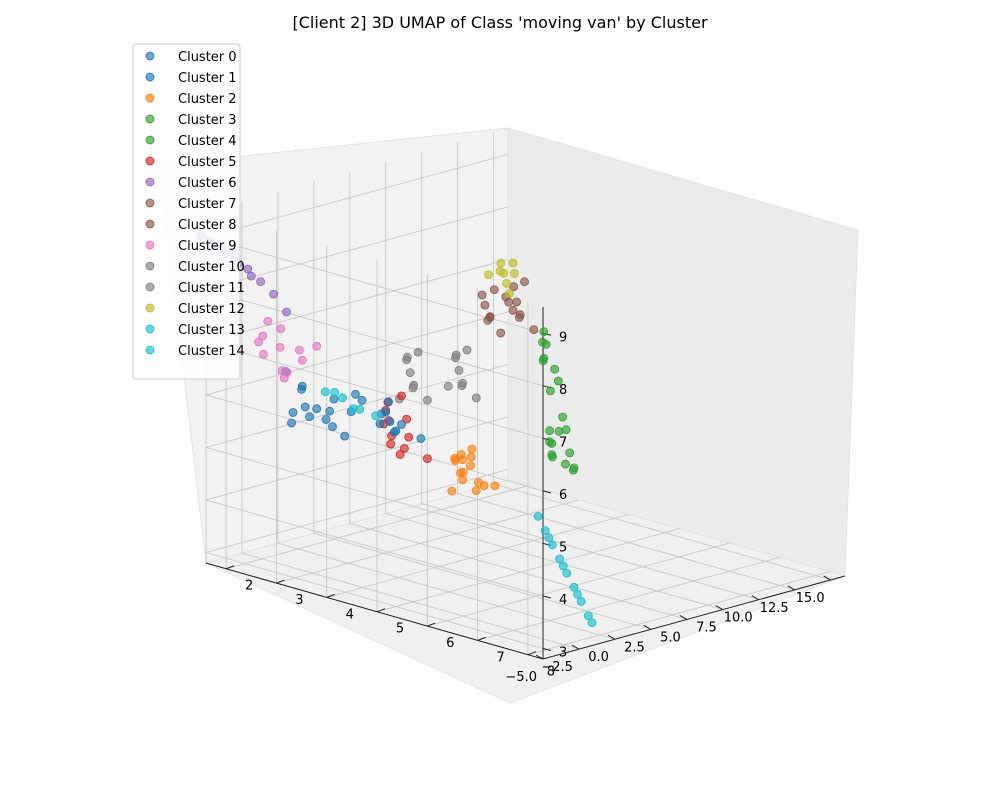 This screenshot has width=1000, height=800. Describe the element at coordinates (207, 204) in the screenshot. I see `legend-label: Cluster 7` at that location.